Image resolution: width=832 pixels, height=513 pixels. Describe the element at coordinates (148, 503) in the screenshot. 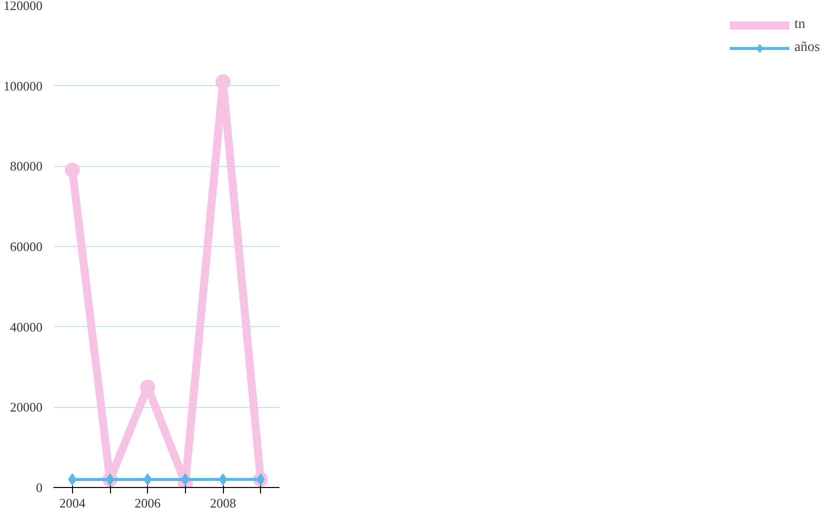

I see `x-tick-label: 2006` at that location.